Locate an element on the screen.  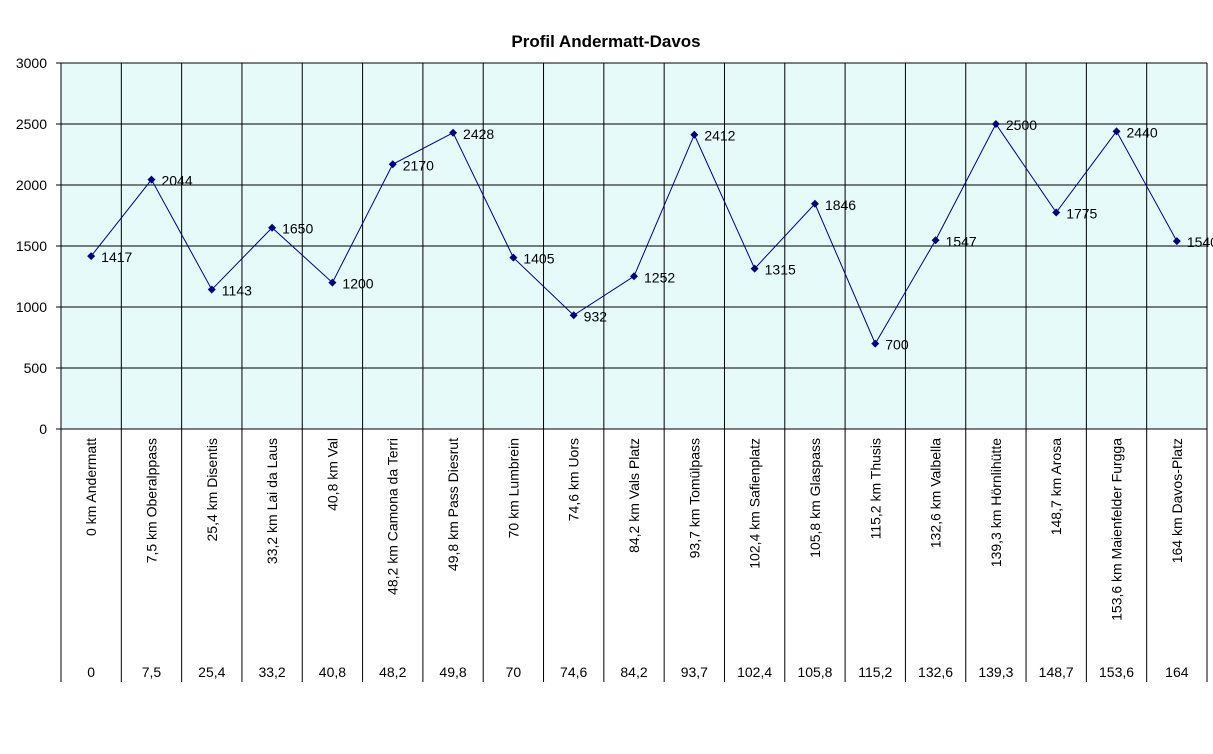
km-label: 49,8 is located at coordinates (452, 672).